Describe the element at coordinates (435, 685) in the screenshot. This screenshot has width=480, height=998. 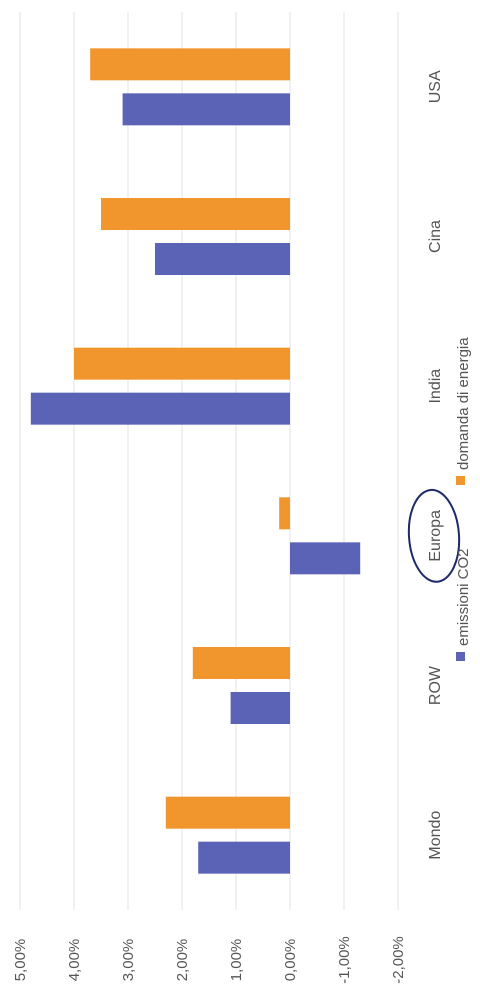
I see `category-label-row: ROW` at that location.